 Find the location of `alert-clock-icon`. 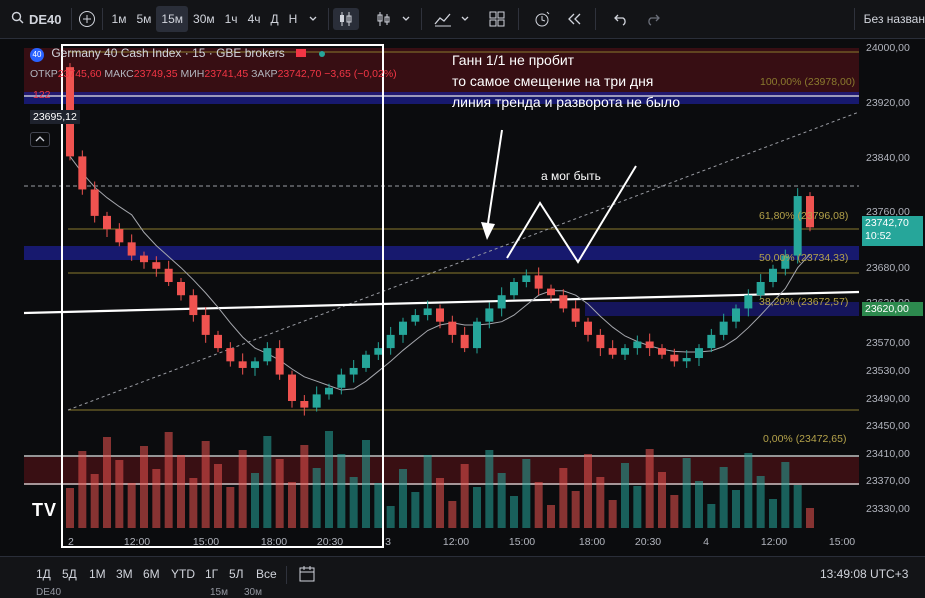

alert-clock-icon is located at coordinates (542, 19).